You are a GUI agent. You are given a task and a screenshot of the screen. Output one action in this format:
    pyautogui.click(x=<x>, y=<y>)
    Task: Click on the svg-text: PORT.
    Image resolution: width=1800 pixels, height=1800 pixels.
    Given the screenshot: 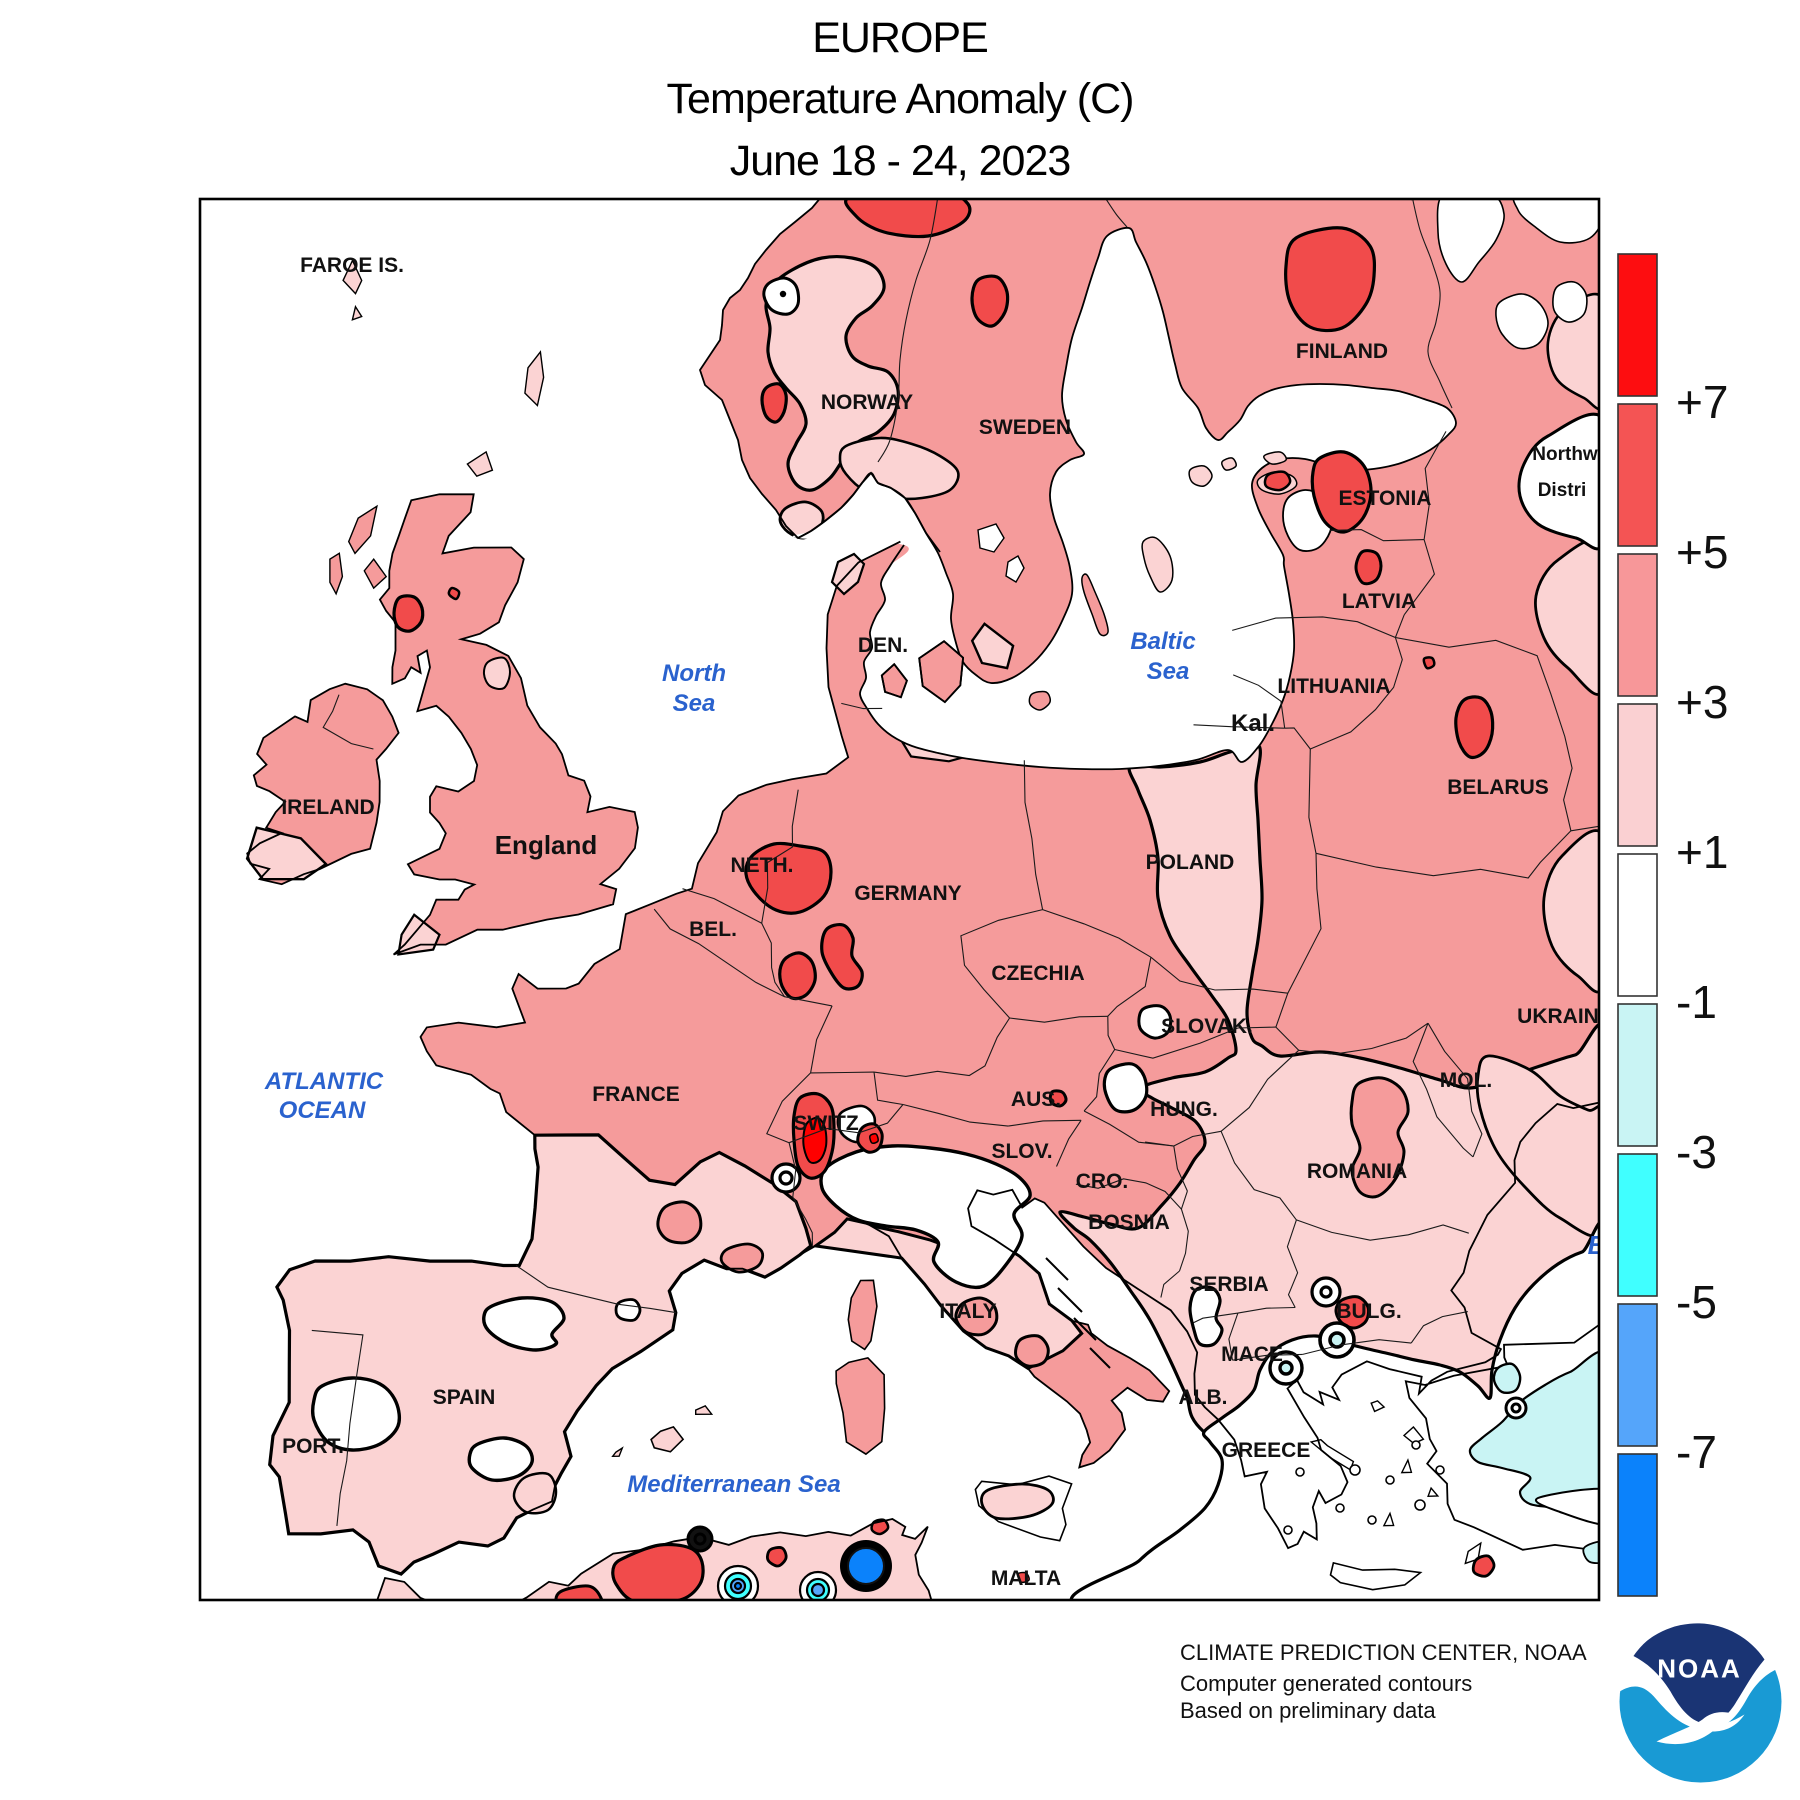 What is the action you would take?
    pyautogui.click(x=313, y=1446)
    